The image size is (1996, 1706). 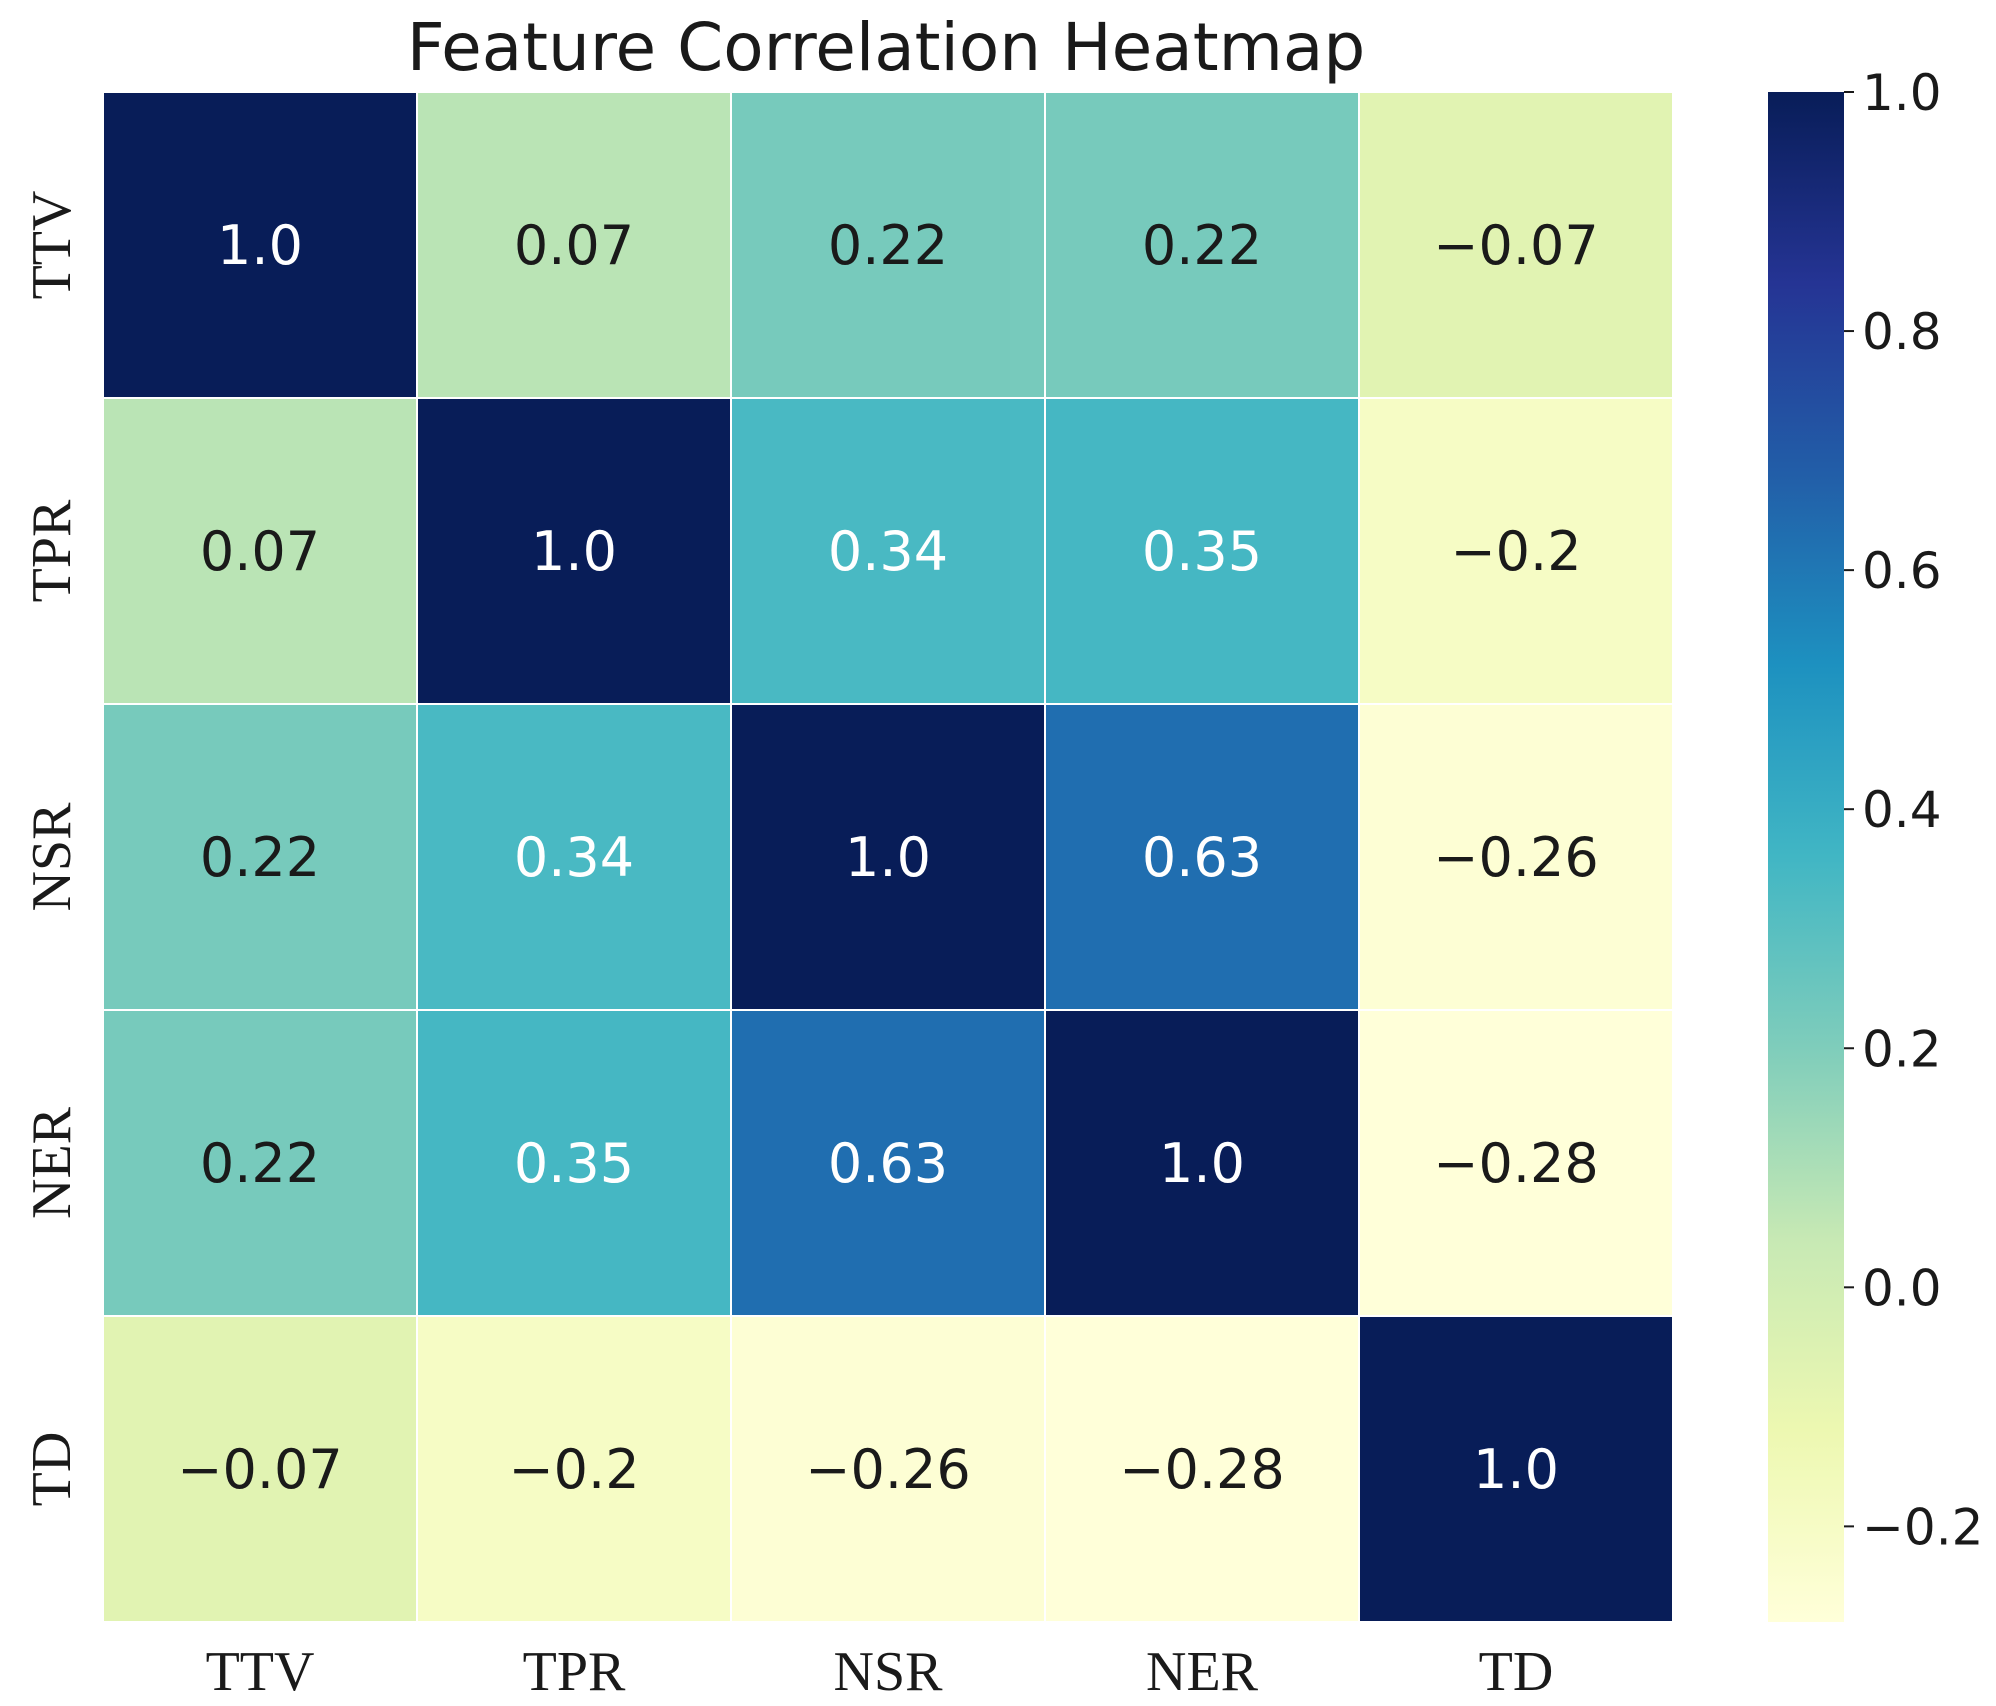 I want to click on chart-title: Feature Correlation Heatmap, so click(x=886, y=47).